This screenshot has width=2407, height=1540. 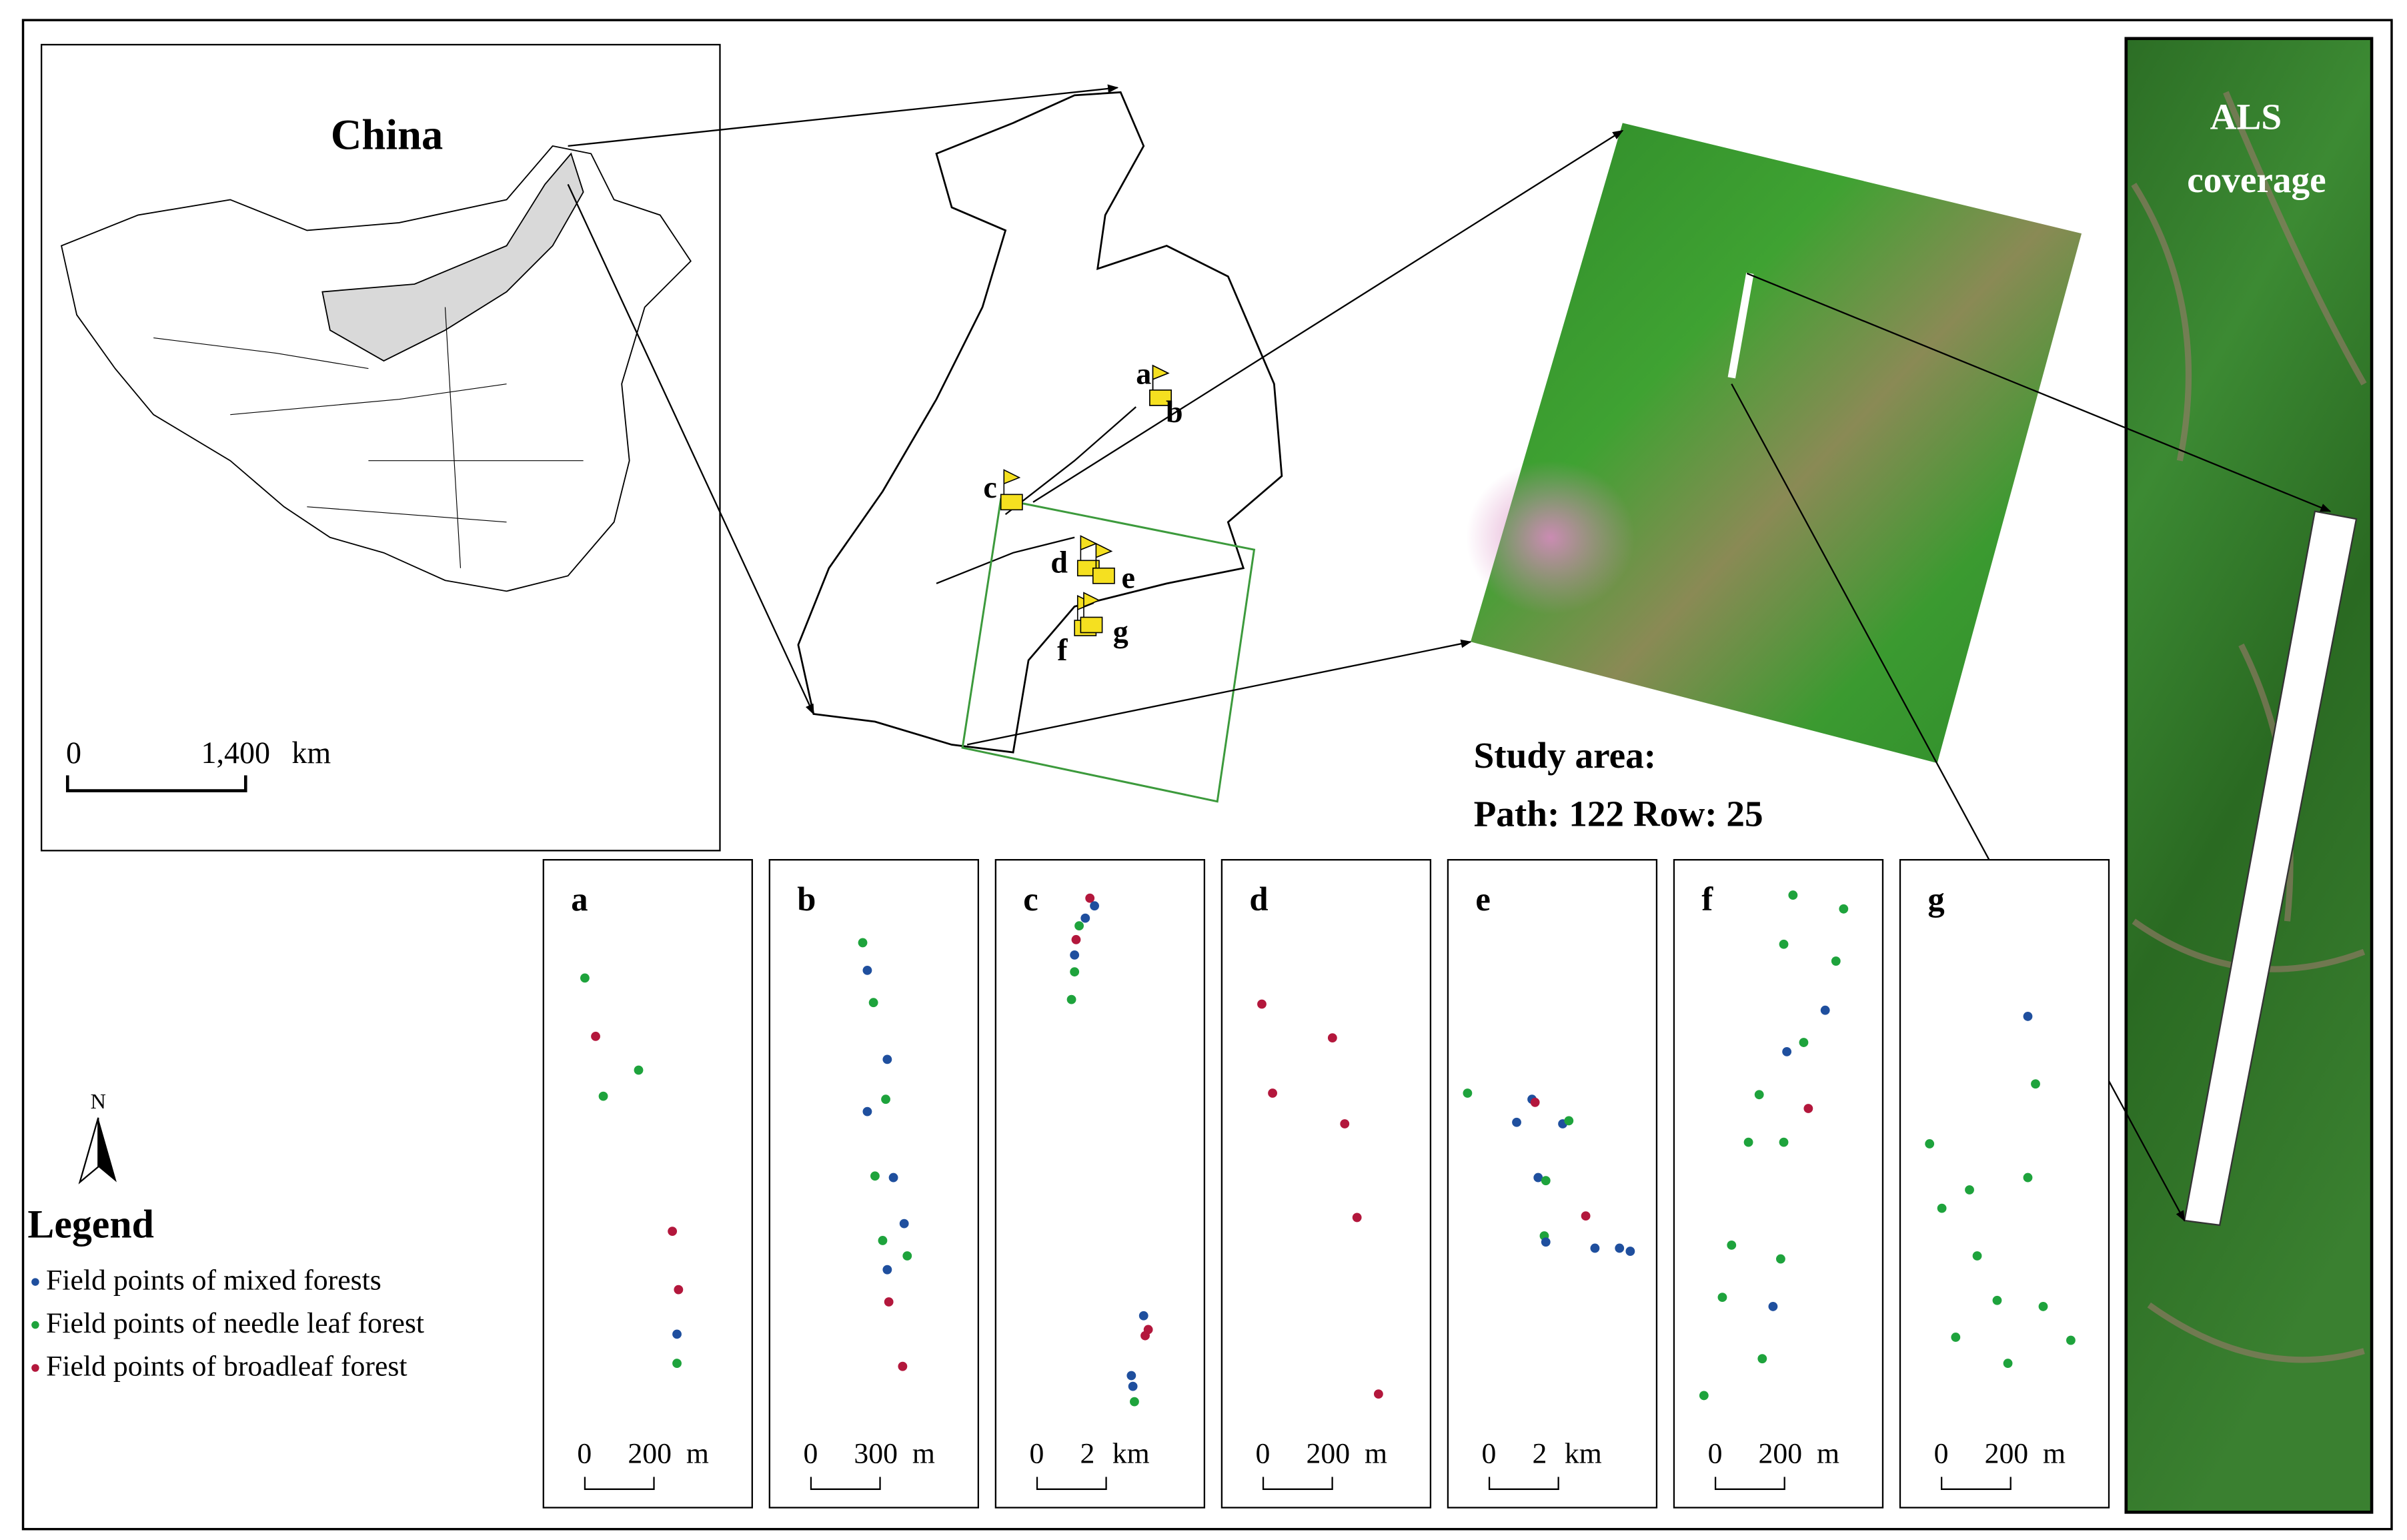 What do you see at coordinates (1707, 899) in the screenshot?
I see `panel-label: f` at bounding box center [1707, 899].